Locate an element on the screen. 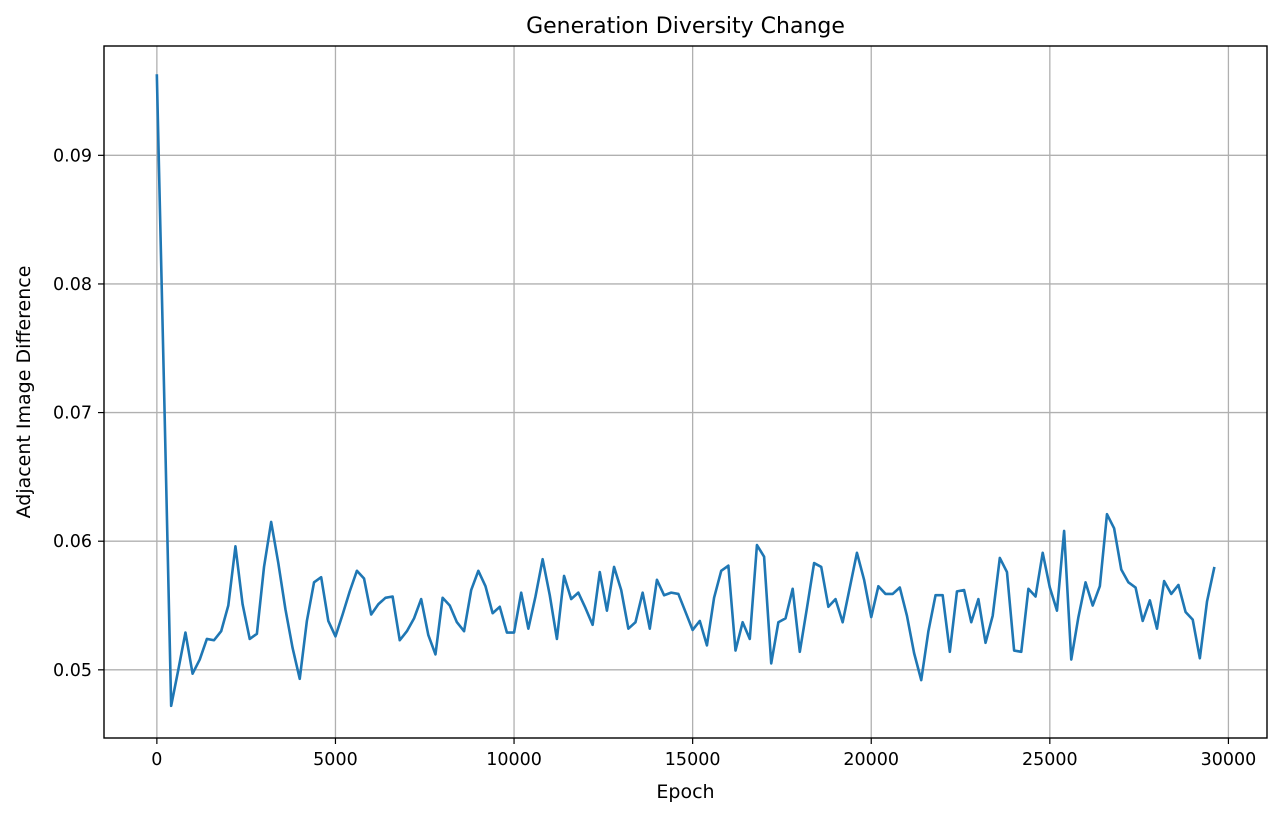  x-tick-label: 15000 is located at coordinates (693, 760).